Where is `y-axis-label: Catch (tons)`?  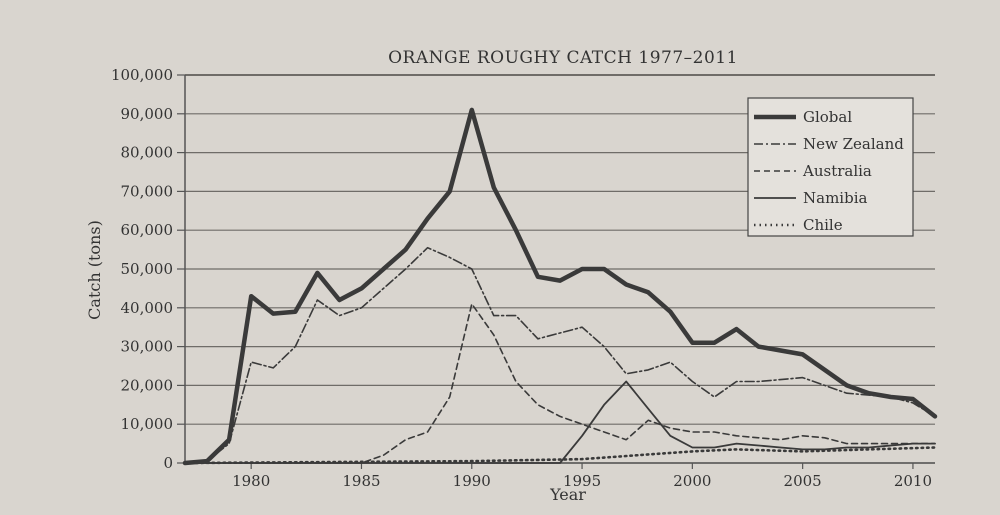
y-axis-label: Catch (tons) is located at coordinates (94, 270).